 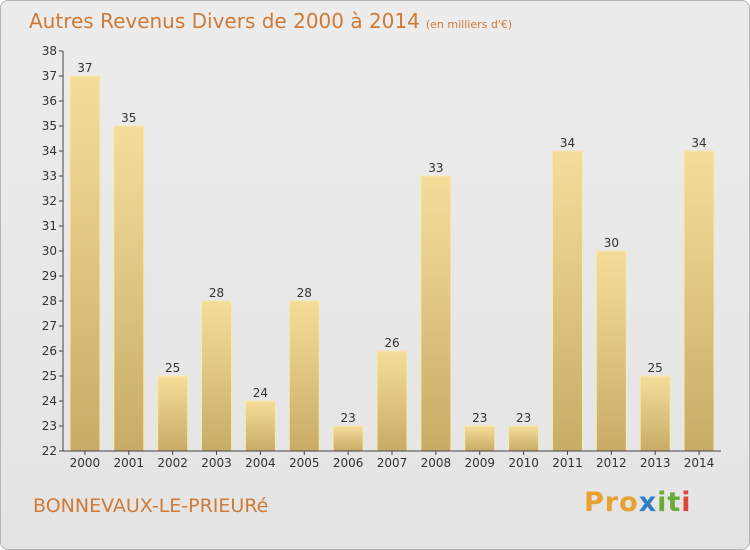 I want to click on x-tick-label-2011: 2011, so click(x=567, y=463).